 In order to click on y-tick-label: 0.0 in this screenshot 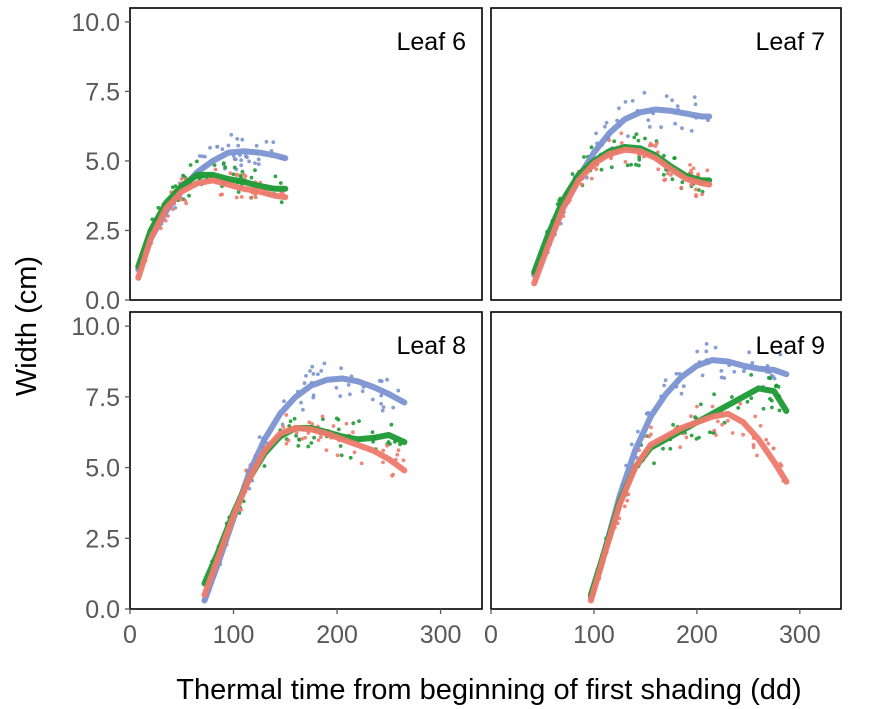, I will do `click(102, 610)`.